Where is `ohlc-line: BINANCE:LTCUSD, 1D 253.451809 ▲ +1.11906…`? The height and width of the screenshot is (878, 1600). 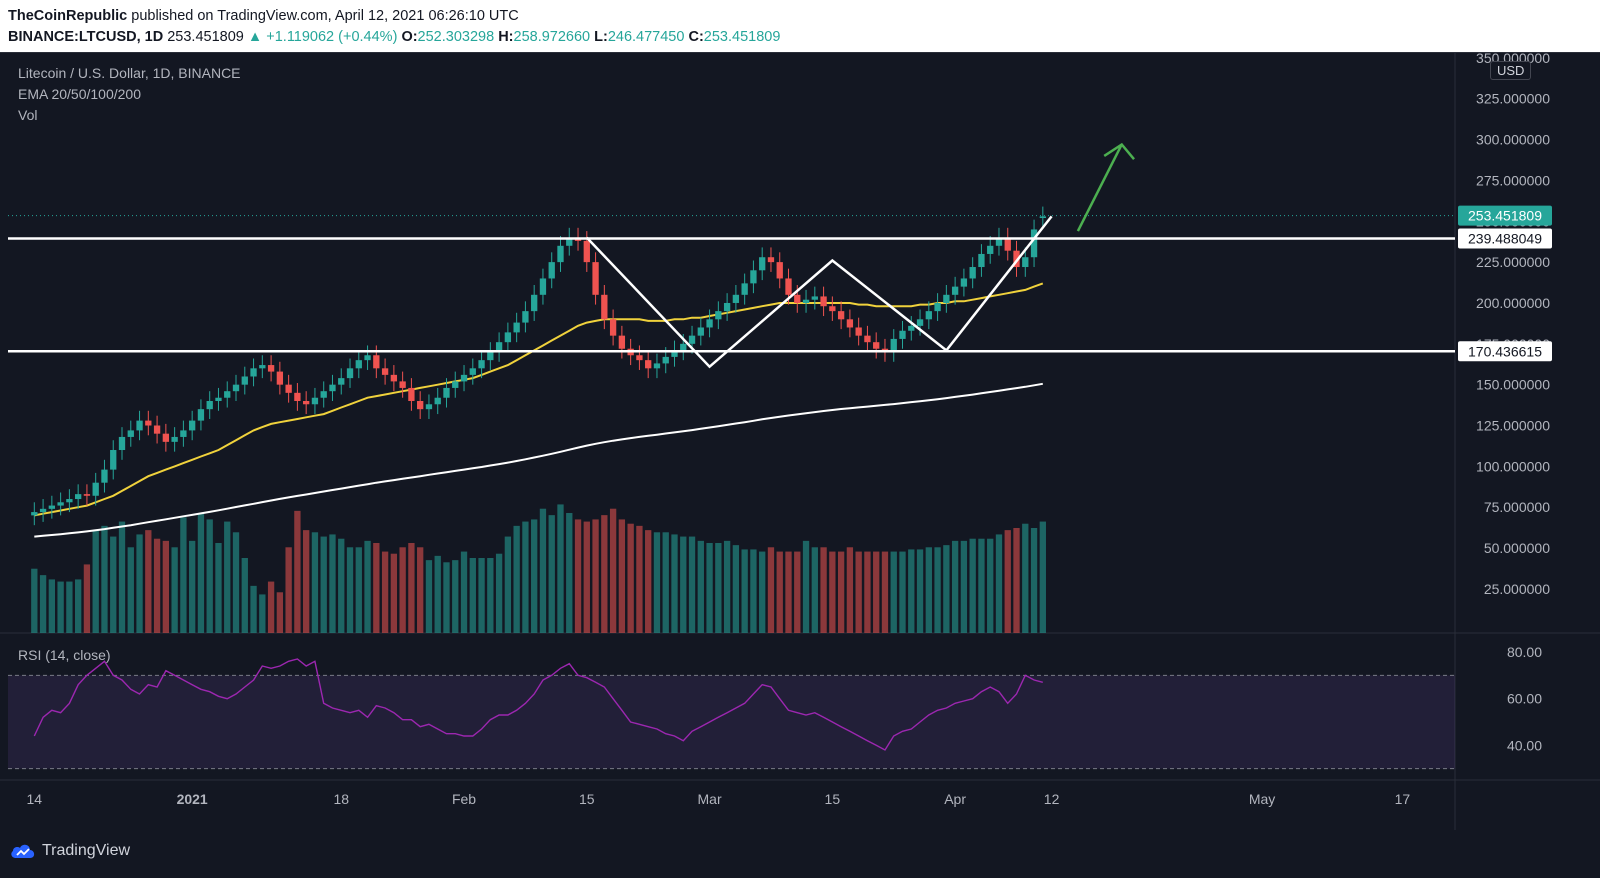
ohlc-line: BINANCE:LTCUSD, 1D 253.451809 ▲ +1.11906… is located at coordinates (800, 37).